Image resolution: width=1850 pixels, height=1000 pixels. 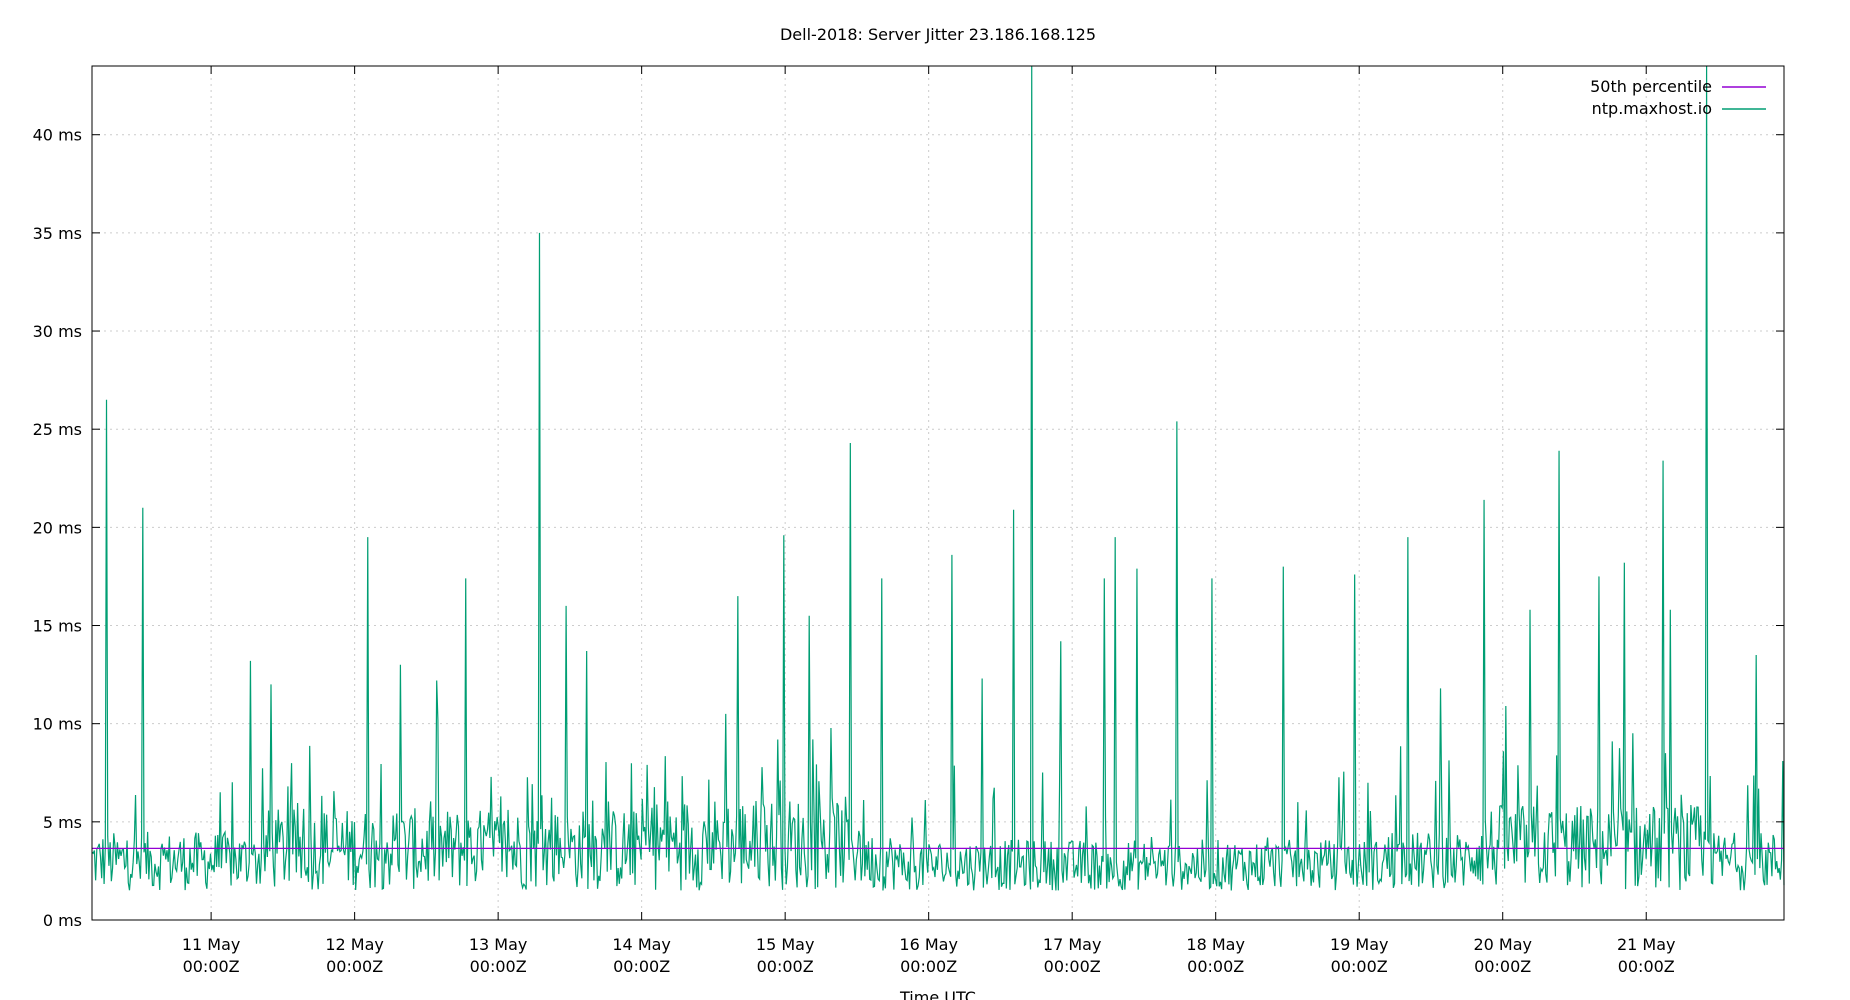 I want to click on y-tick-label: 40 ms, so click(x=57, y=135).